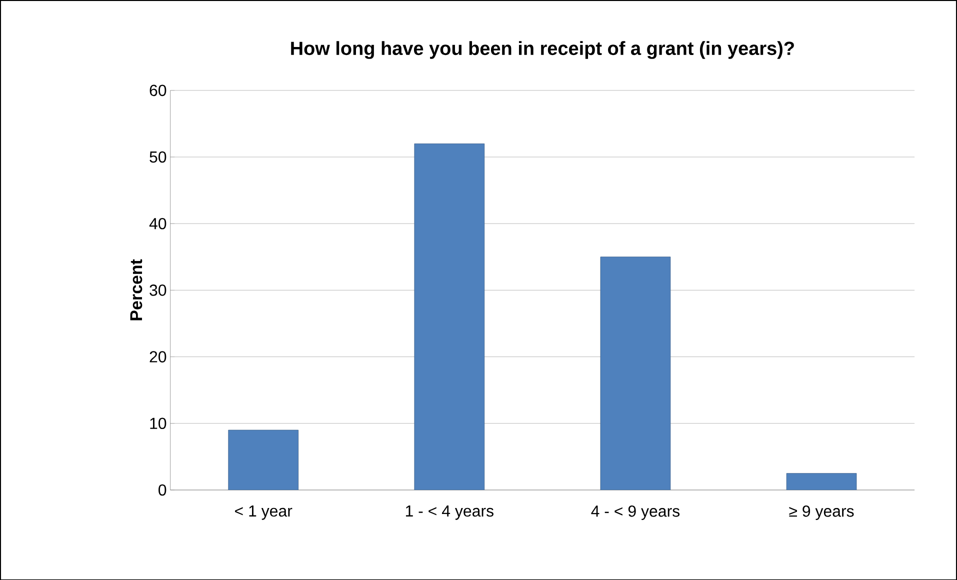 The height and width of the screenshot is (580, 957). What do you see at coordinates (162, 490) in the screenshot?
I see `y-tick-label: 0` at bounding box center [162, 490].